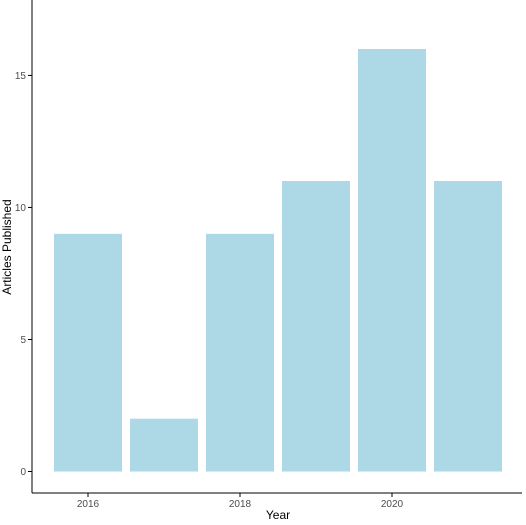 The image size is (526, 525). Describe the element at coordinates (278, 514) in the screenshot. I see `x-axis-title: Year` at that location.